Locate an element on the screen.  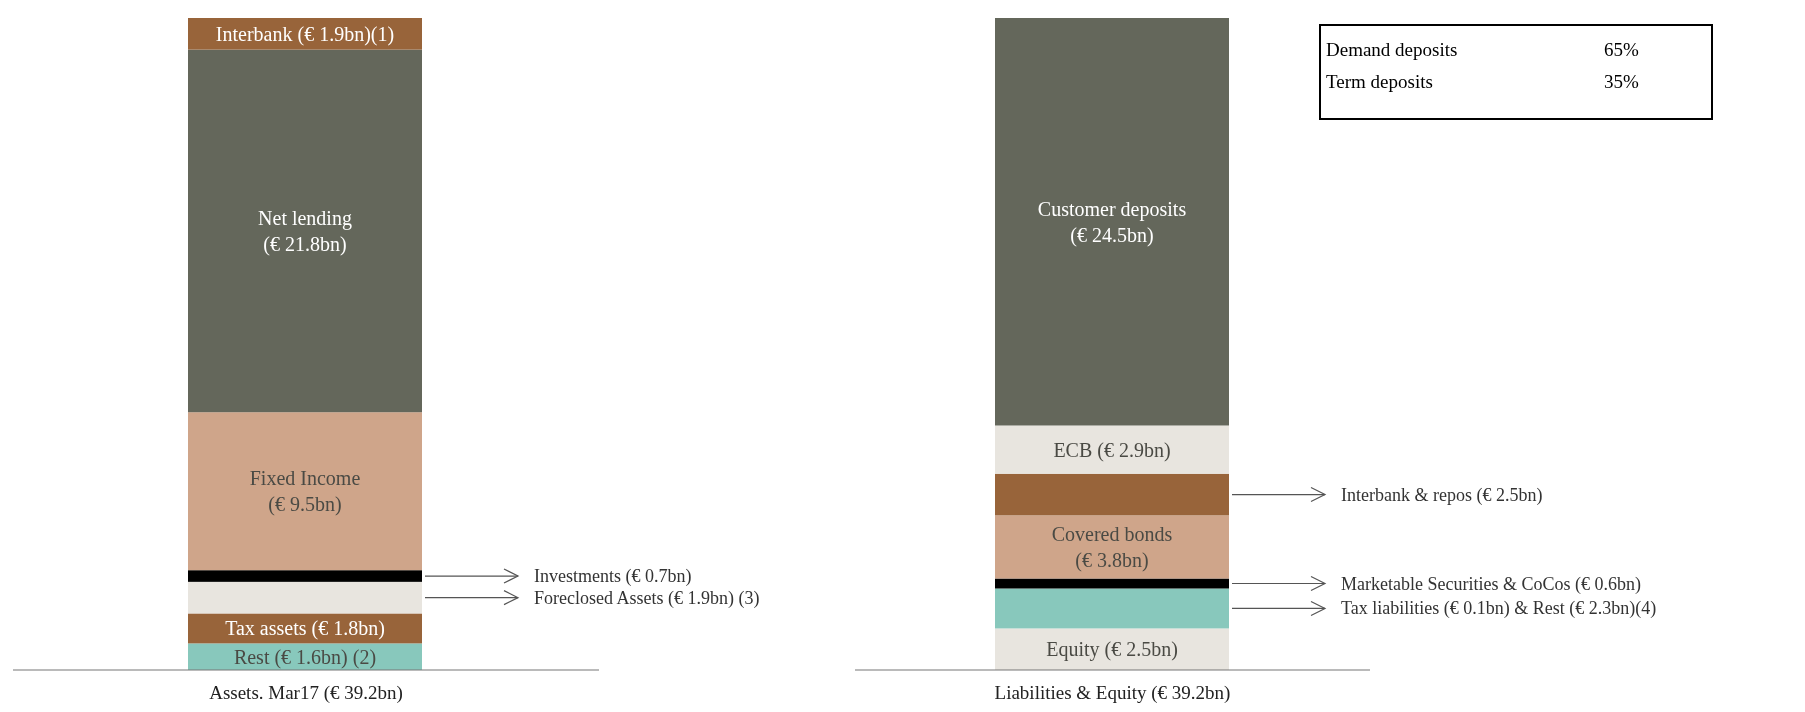
series-label: Customer deposits is located at coordinates (1112, 209).